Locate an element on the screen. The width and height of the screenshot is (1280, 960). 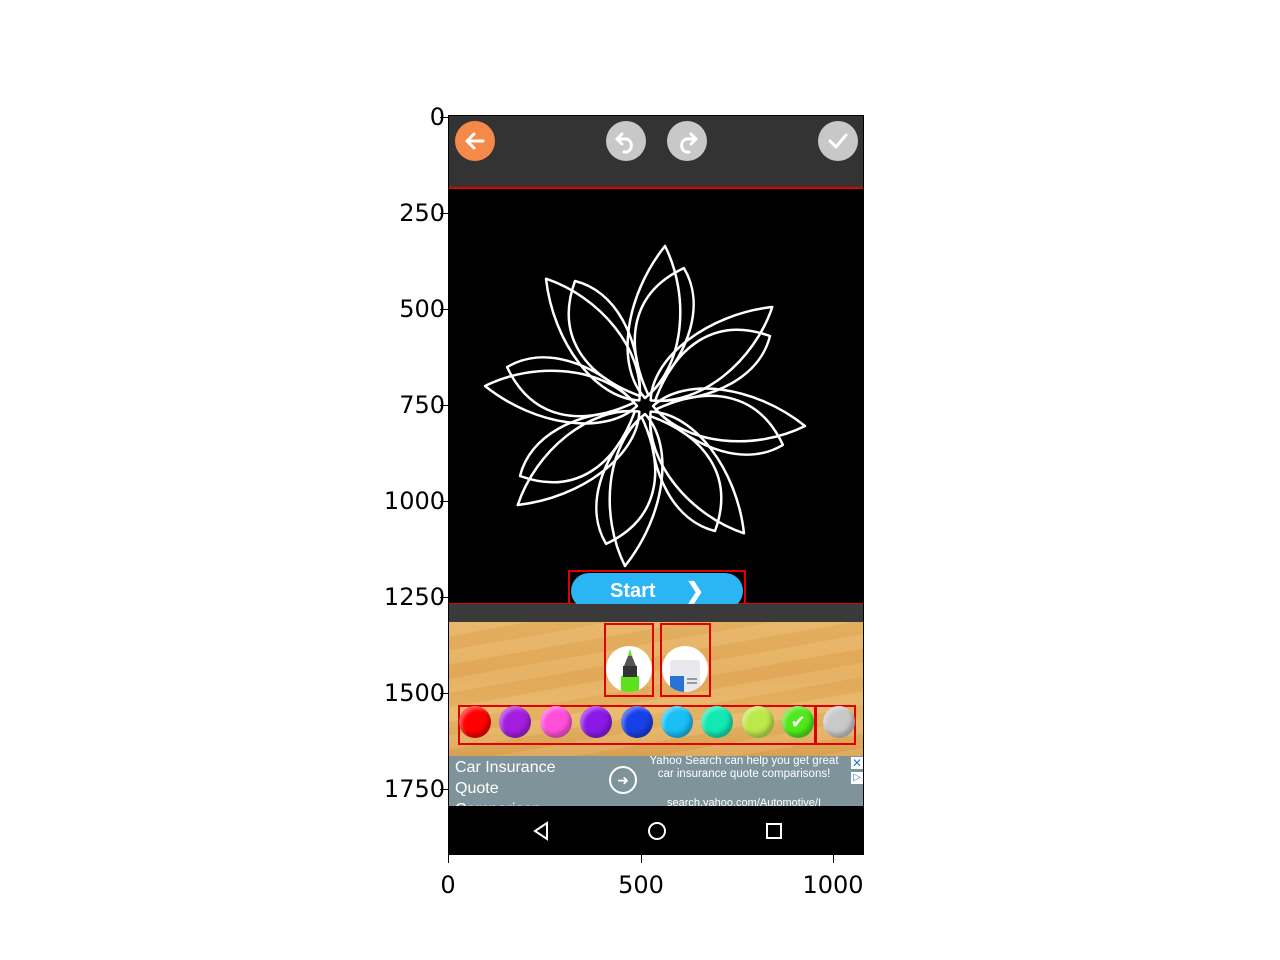
eraser-highlight-box is located at coordinates (685, 660).